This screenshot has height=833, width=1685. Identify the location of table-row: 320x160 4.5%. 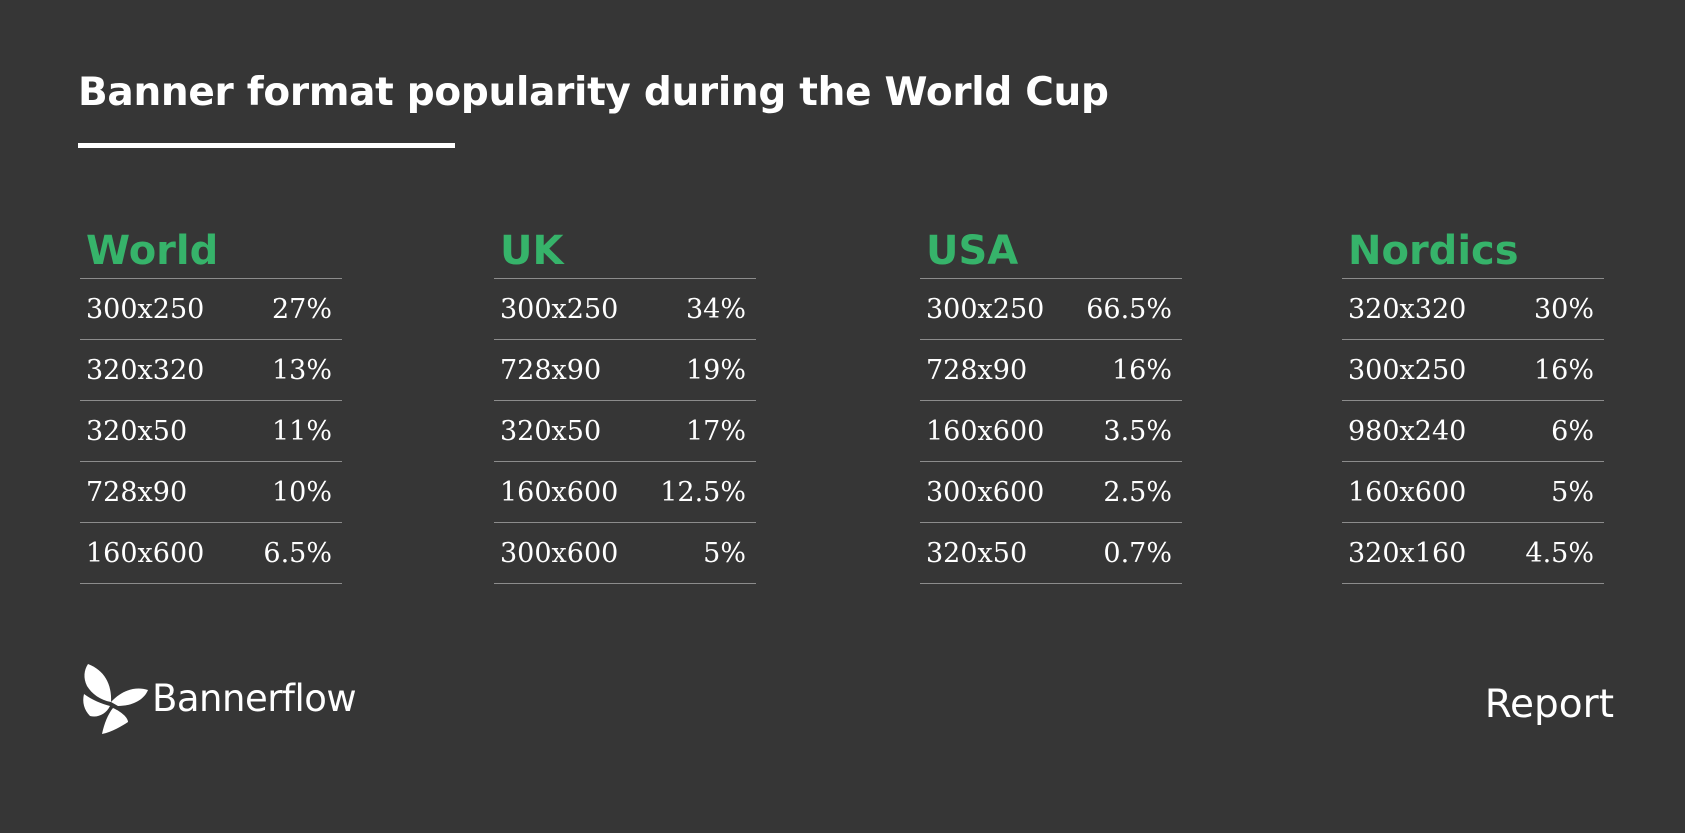
(1473, 553).